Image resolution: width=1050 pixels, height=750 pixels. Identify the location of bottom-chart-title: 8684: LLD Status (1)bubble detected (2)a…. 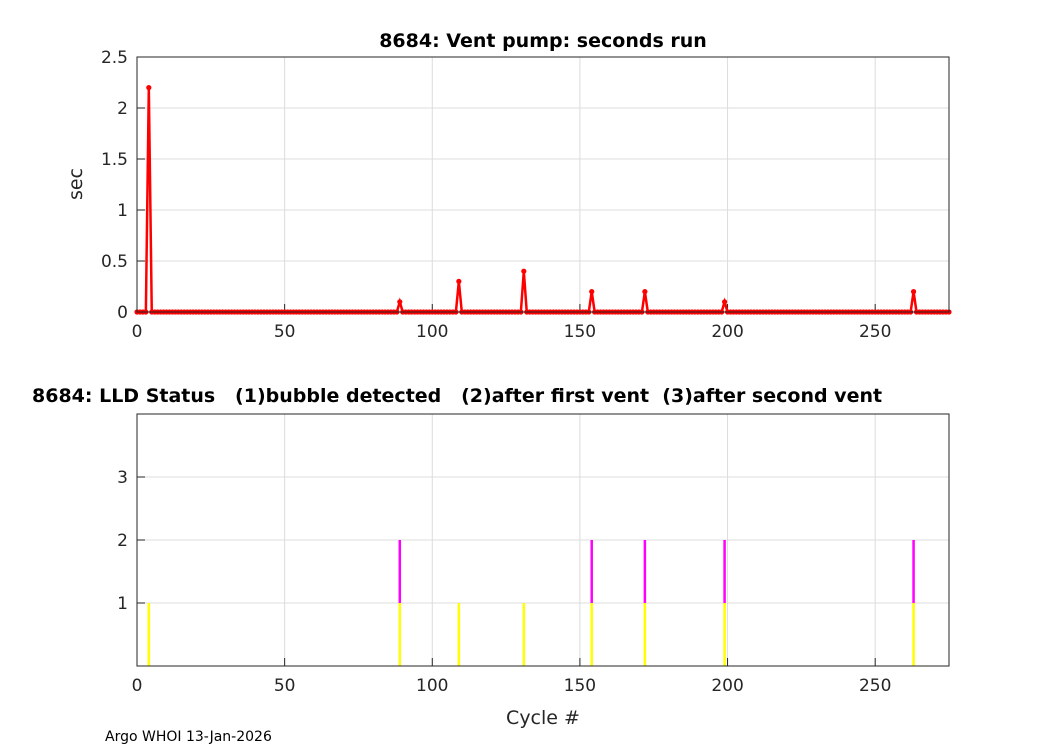
(457, 396).